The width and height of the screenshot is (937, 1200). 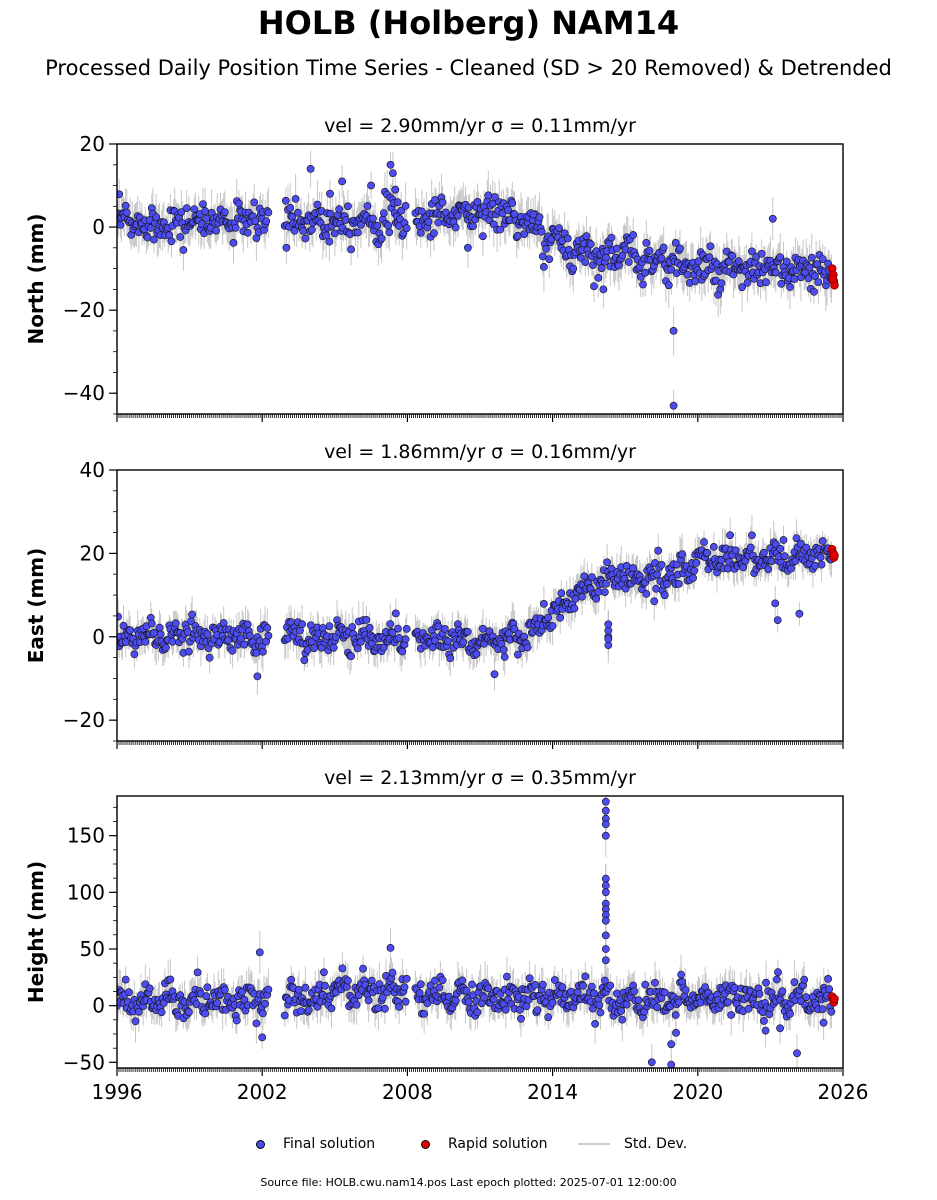 I want to click on y-axis-label: East (mm), so click(x=36, y=606).